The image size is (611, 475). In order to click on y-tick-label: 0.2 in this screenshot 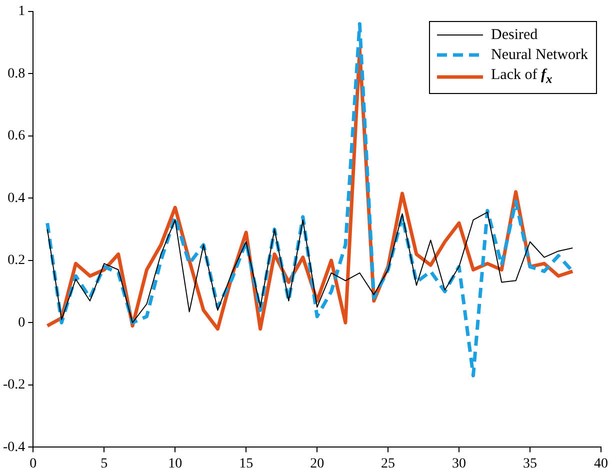, I will do `click(17, 260)`.